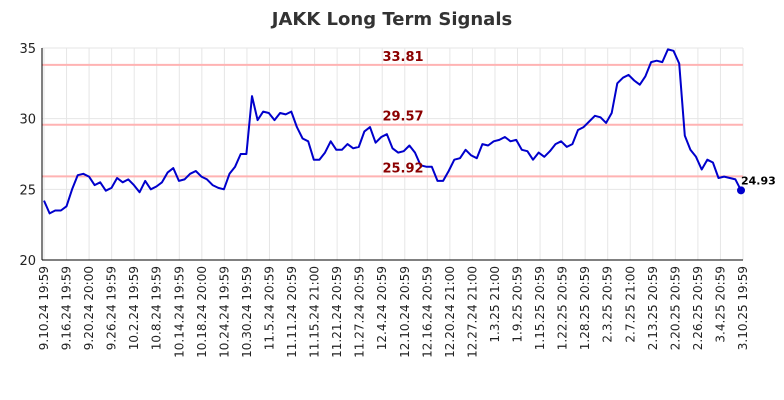 The image size is (784, 400). I want to click on x-tick-label: 10.14.24 19:59, so click(179, 312).